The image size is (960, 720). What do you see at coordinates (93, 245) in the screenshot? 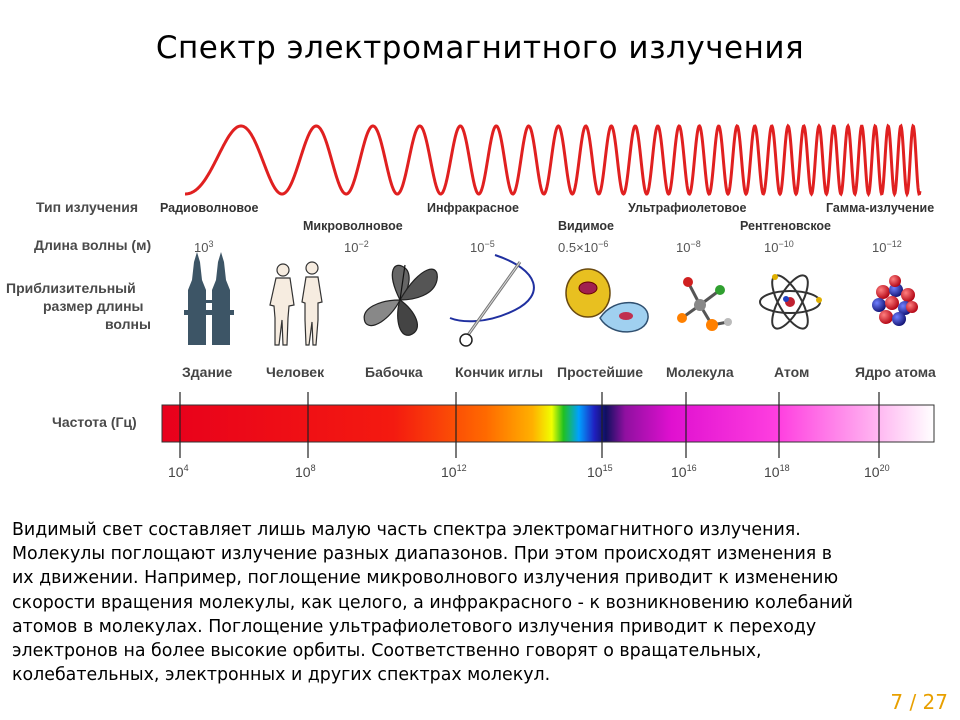
I see `row-label-wavelength: Длина волны (м)` at bounding box center [93, 245].